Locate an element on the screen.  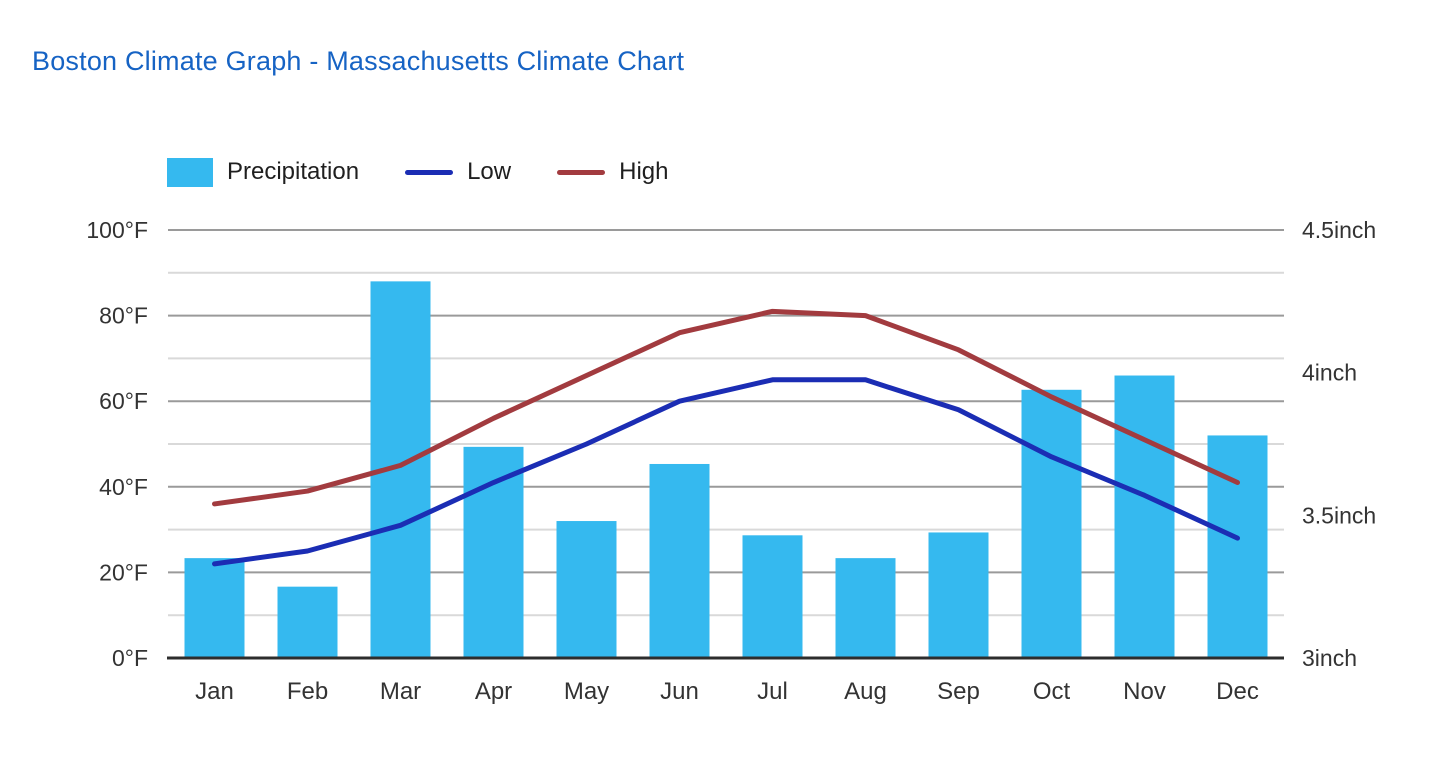
chart-legend: Precipitation Low High is located at coordinates (417, 172).